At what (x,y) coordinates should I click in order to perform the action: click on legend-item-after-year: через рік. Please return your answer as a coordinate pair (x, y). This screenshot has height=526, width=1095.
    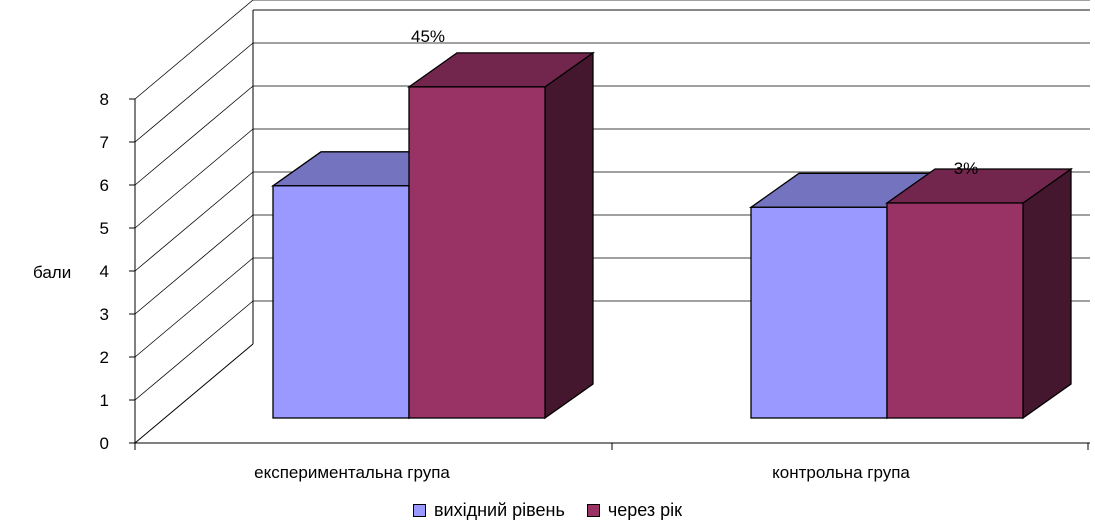
    Looking at the image, I should click on (634, 510).